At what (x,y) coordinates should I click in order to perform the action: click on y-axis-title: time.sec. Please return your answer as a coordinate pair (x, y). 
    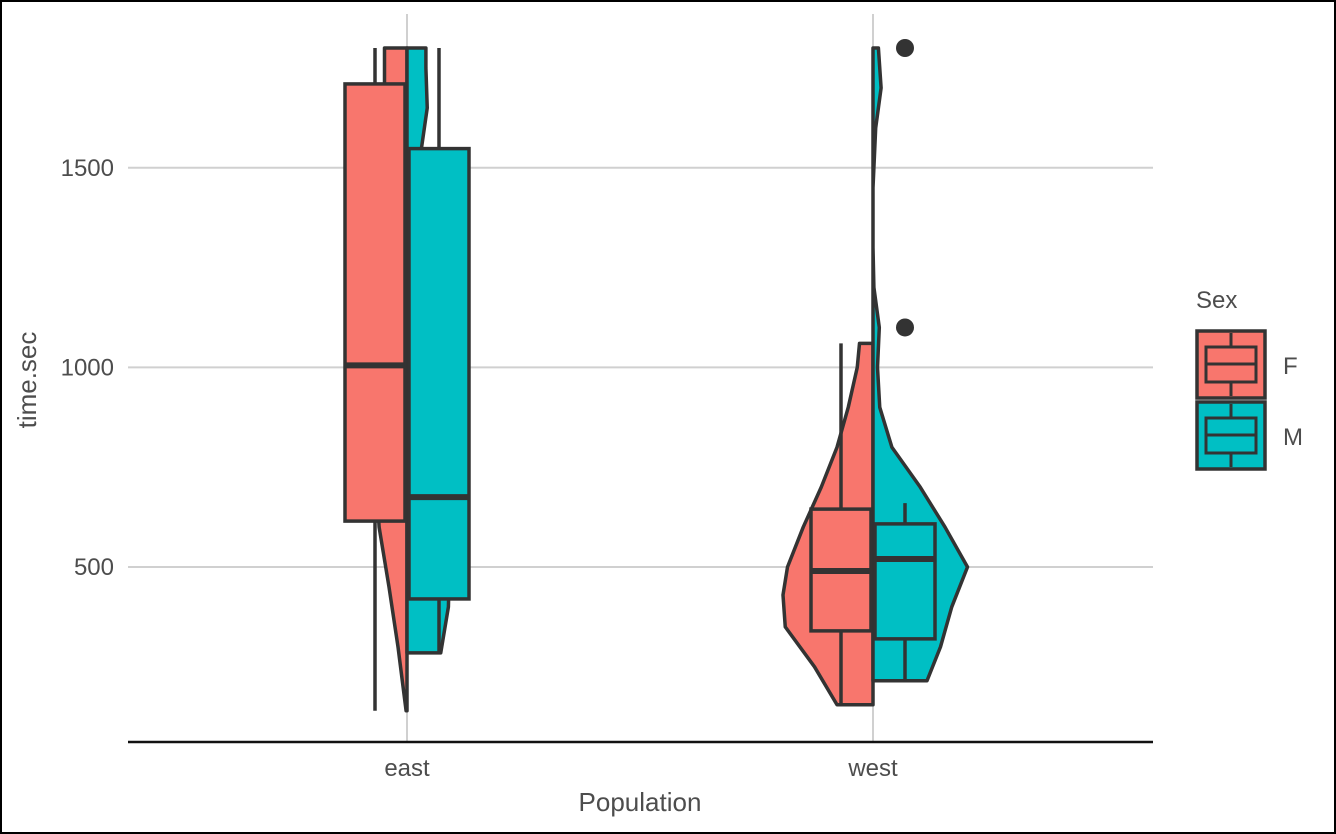
    Looking at the image, I should click on (27, 380).